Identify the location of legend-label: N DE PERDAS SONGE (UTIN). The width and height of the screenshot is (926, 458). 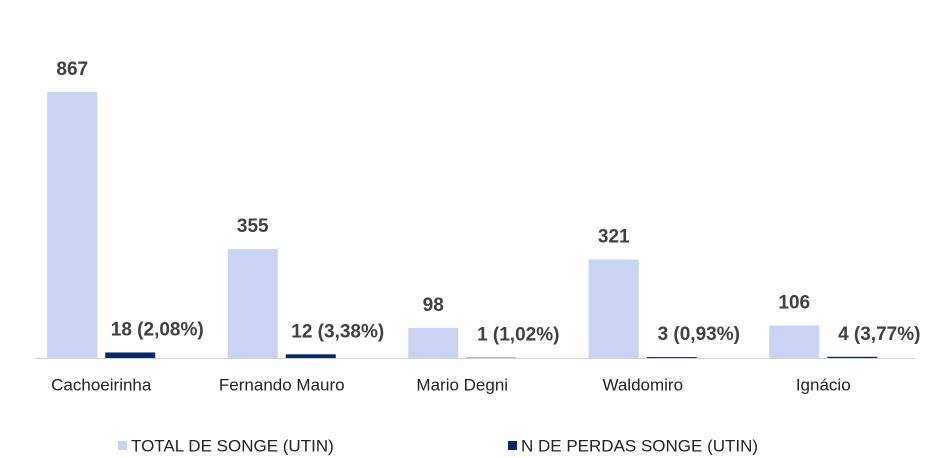
(639, 445).